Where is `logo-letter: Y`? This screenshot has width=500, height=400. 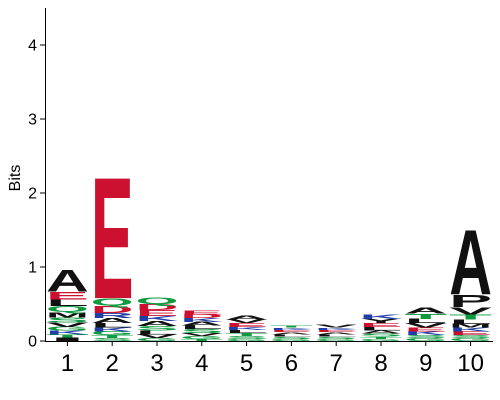
logo-letter: Y is located at coordinates (381, 321).